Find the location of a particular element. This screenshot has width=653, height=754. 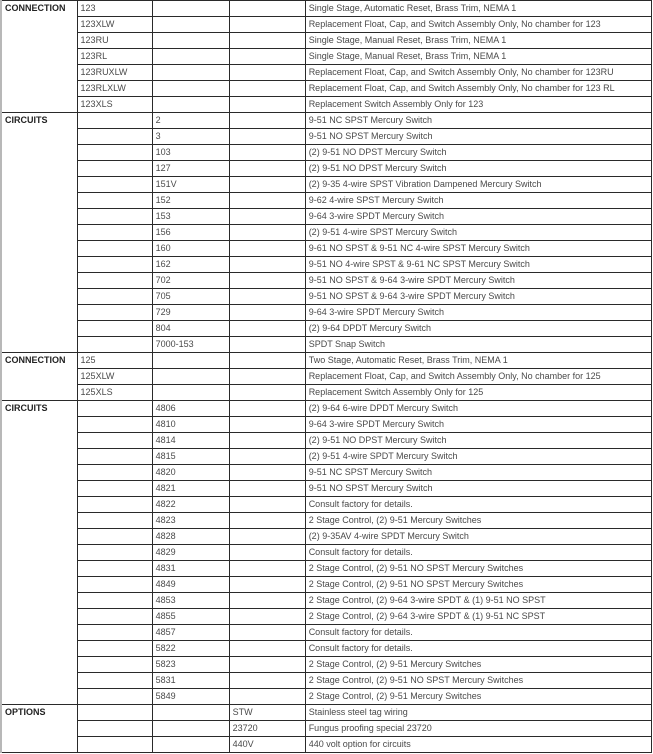

table-row: 127 (2) 9-51 NO DPST Mercury Switch is located at coordinates (327, 168).